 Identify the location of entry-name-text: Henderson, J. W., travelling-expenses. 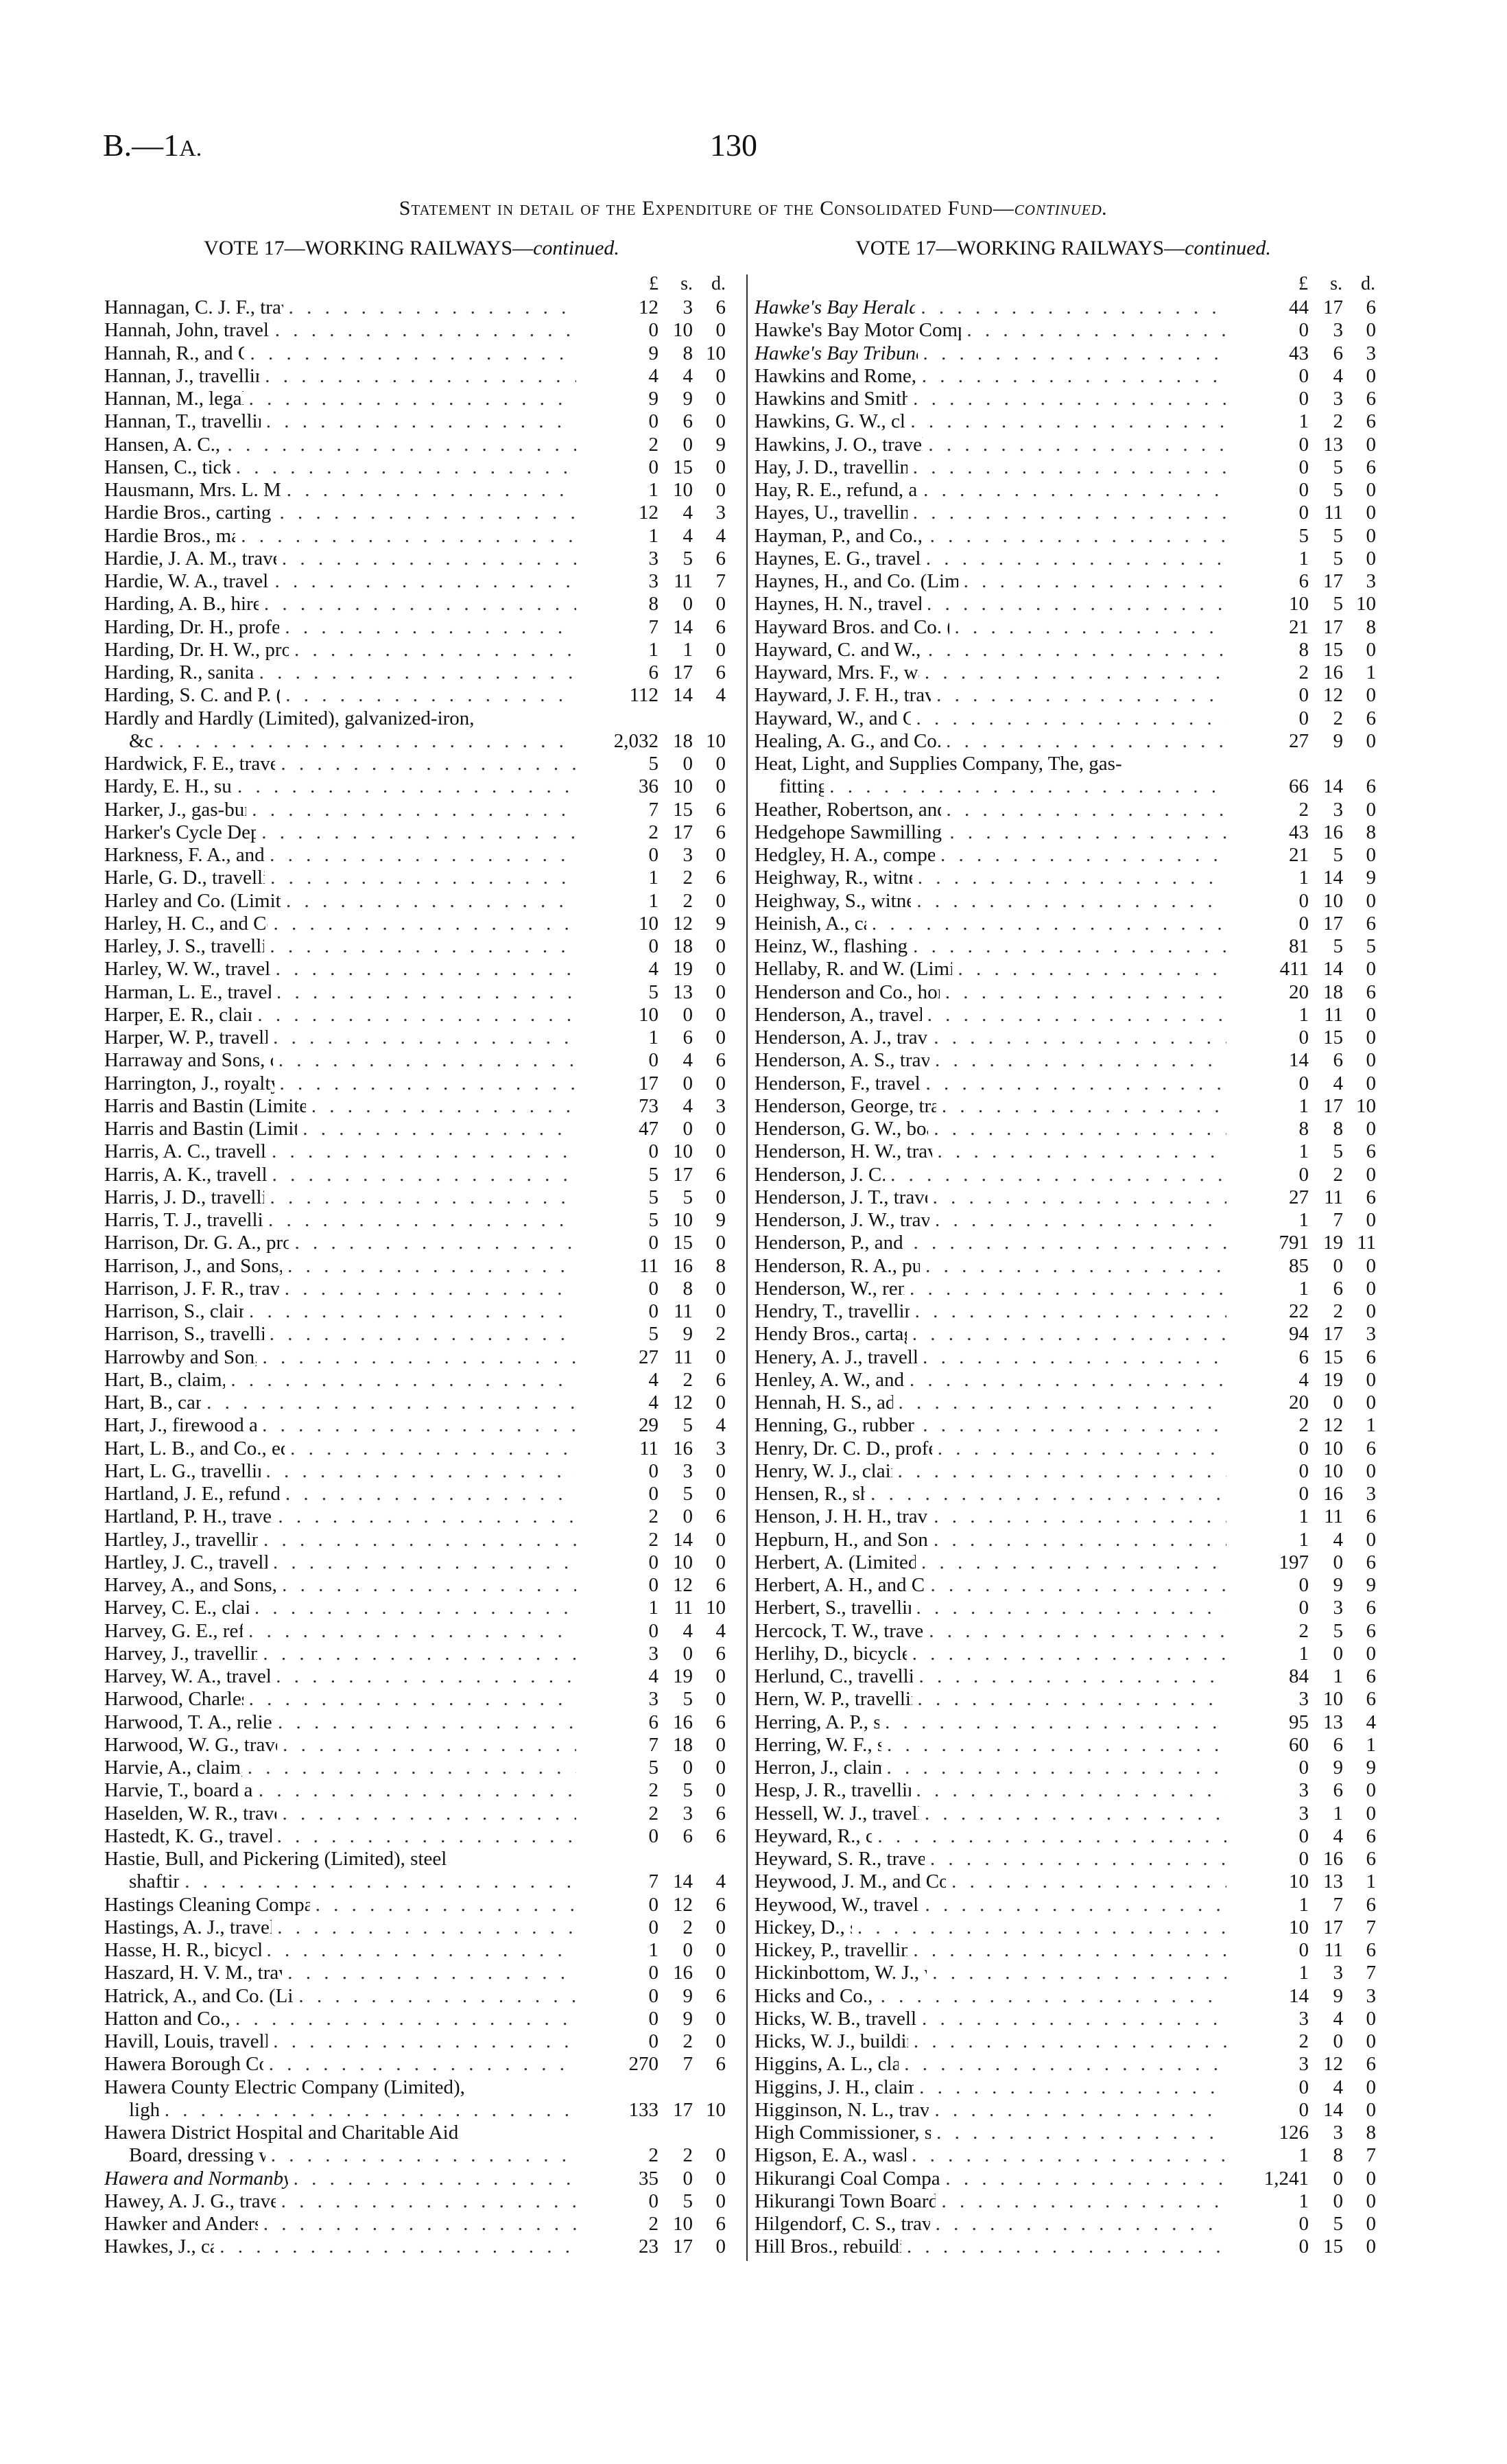
(842, 1220).